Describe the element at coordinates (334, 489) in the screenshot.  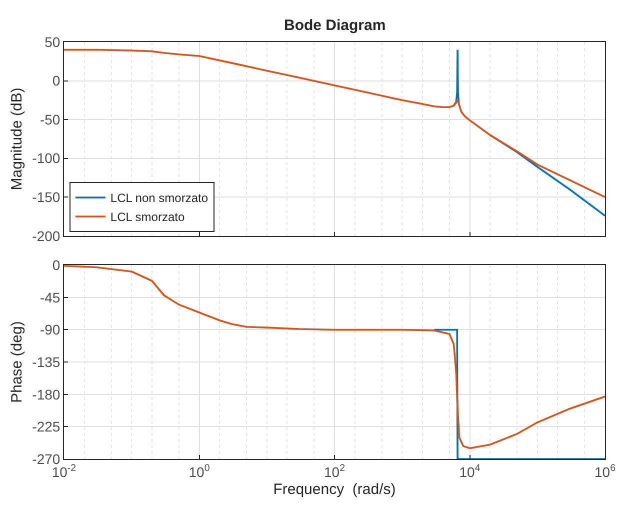
I see `x-axis-title: Frequency (rad/s)` at that location.